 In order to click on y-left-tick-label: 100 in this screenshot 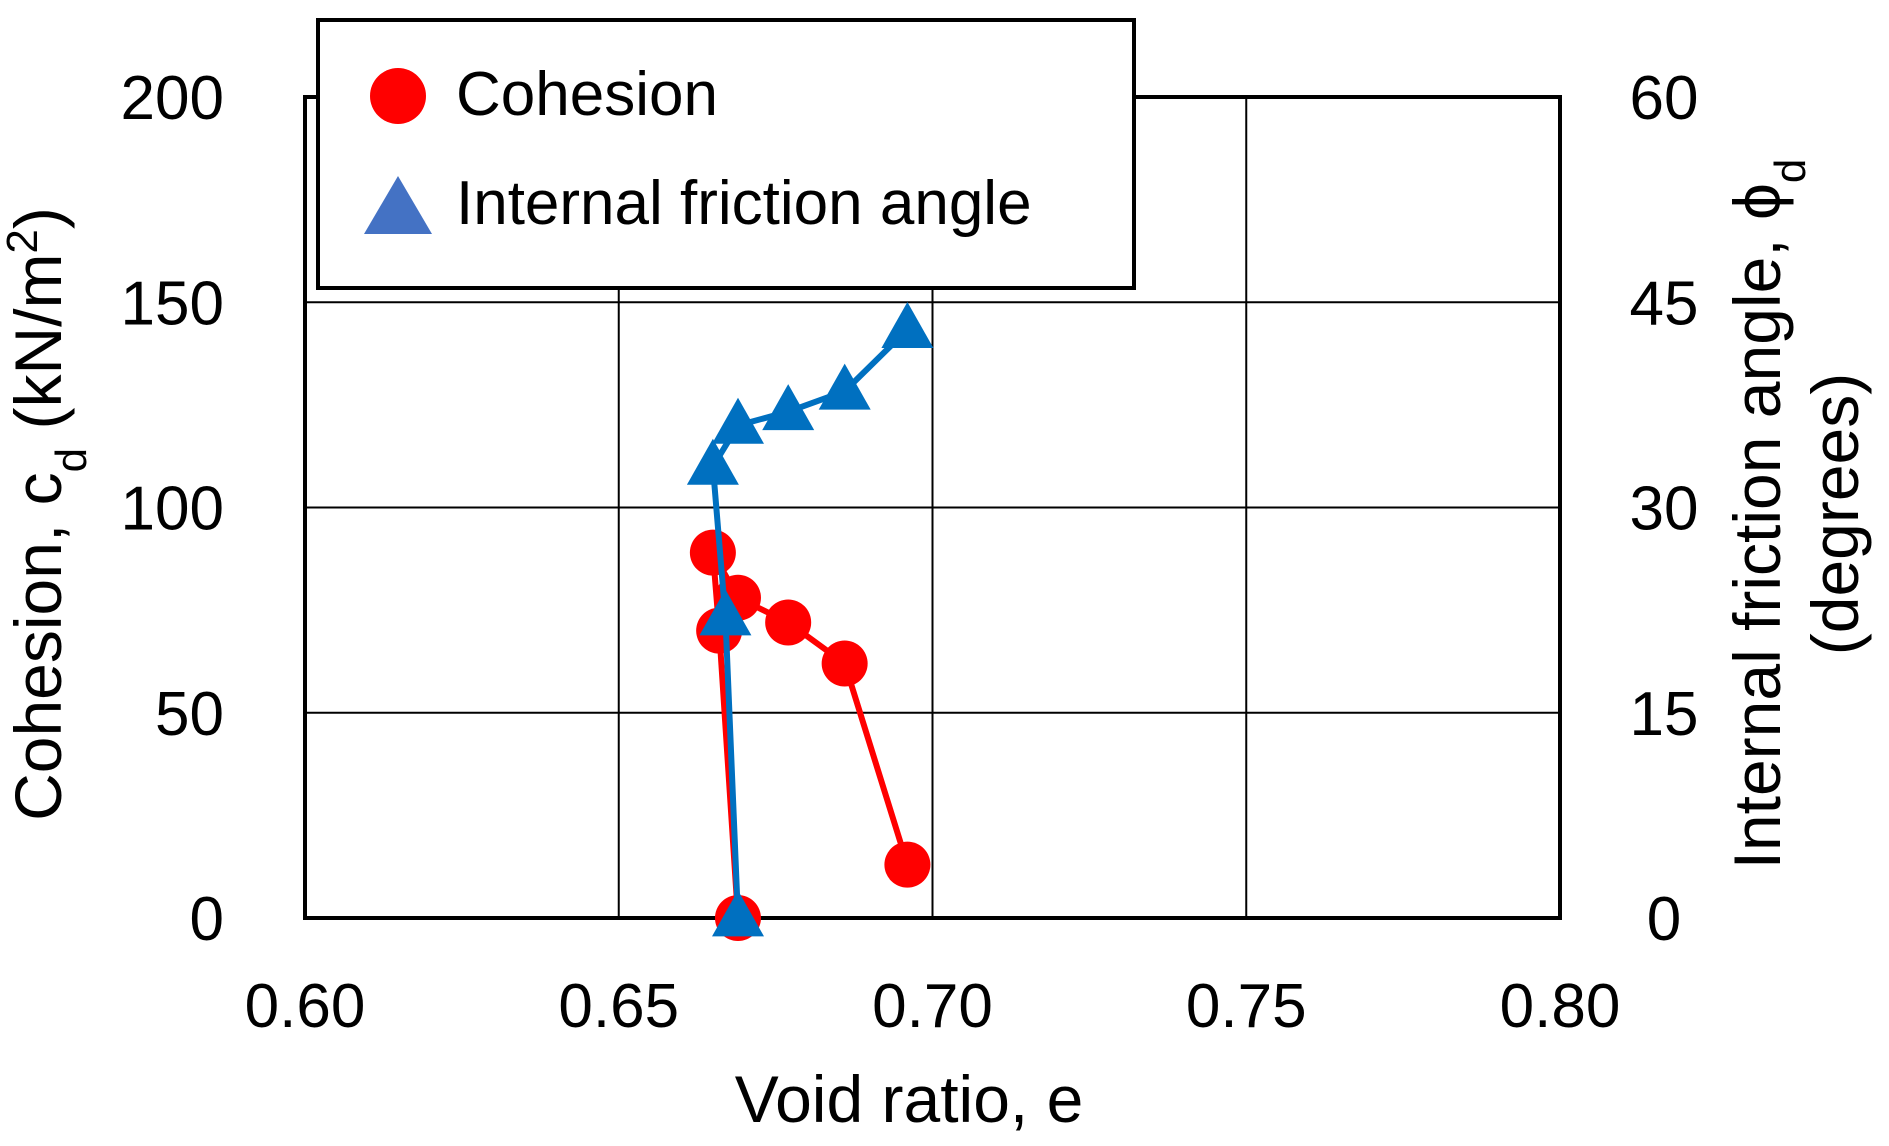, I will do `click(172, 509)`.